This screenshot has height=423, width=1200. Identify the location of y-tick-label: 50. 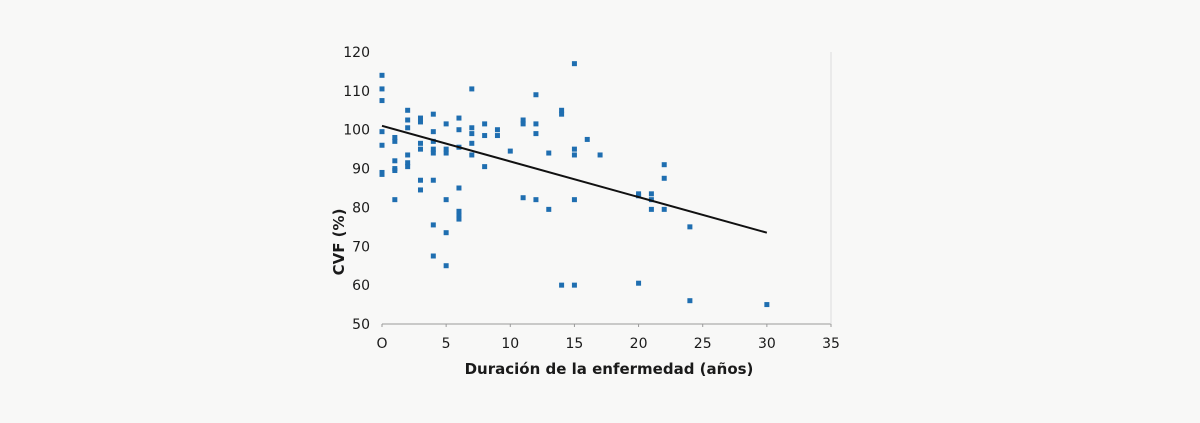
(361, 325).